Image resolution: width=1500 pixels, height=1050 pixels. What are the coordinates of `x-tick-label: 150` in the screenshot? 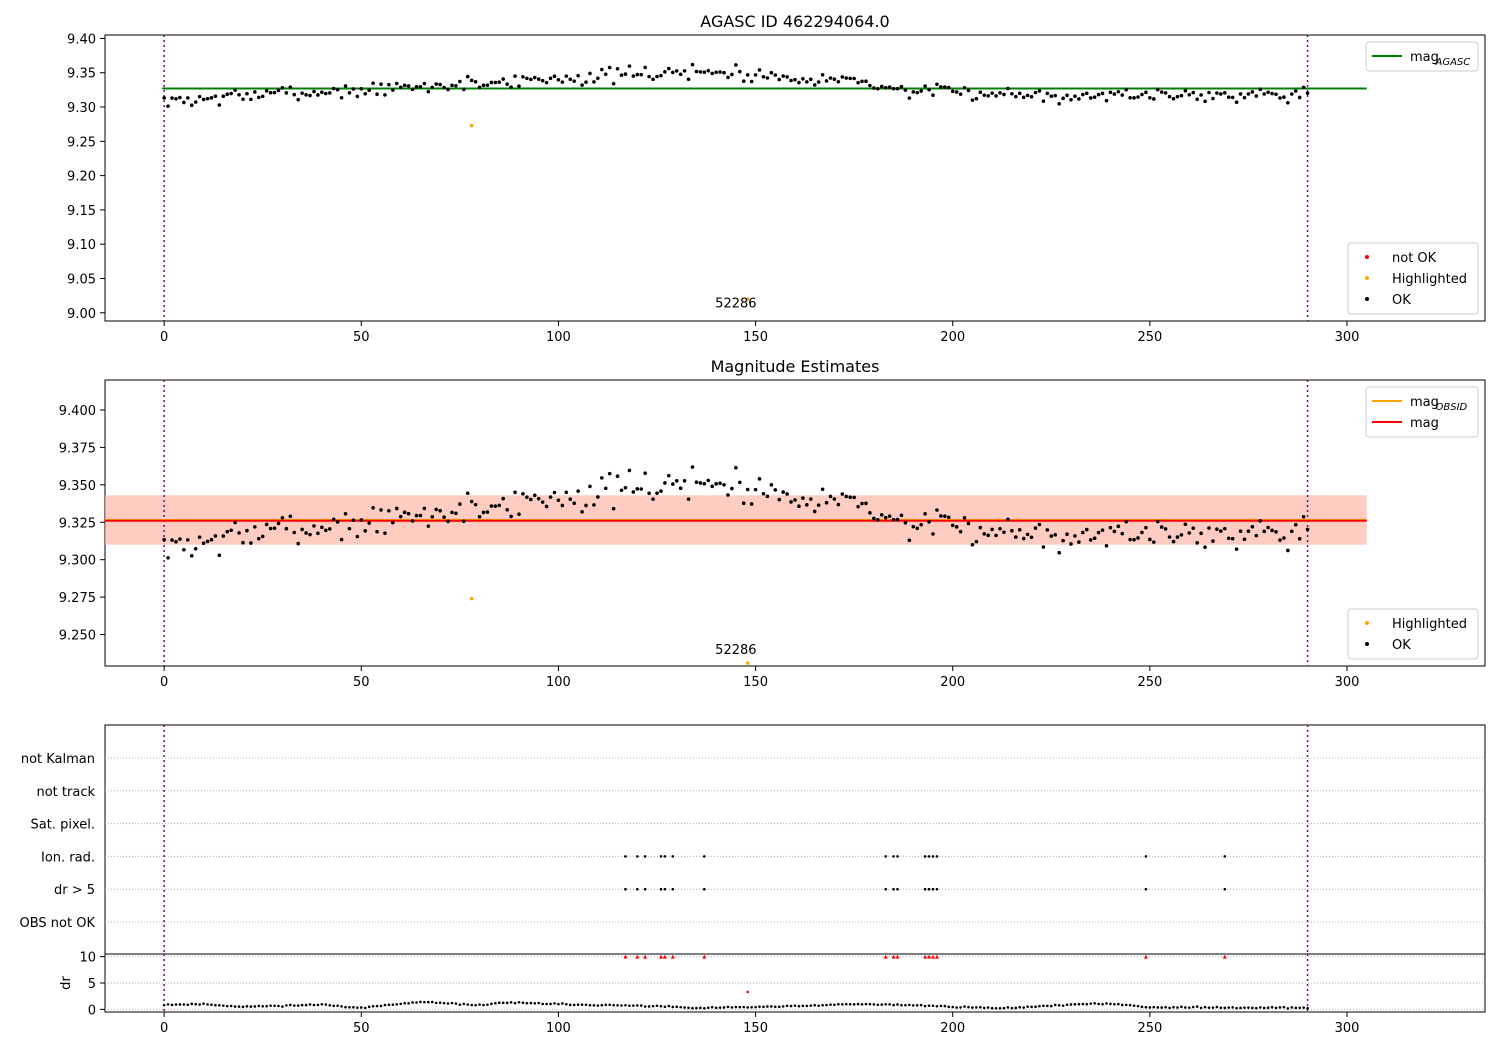 It's located at (755, 337).